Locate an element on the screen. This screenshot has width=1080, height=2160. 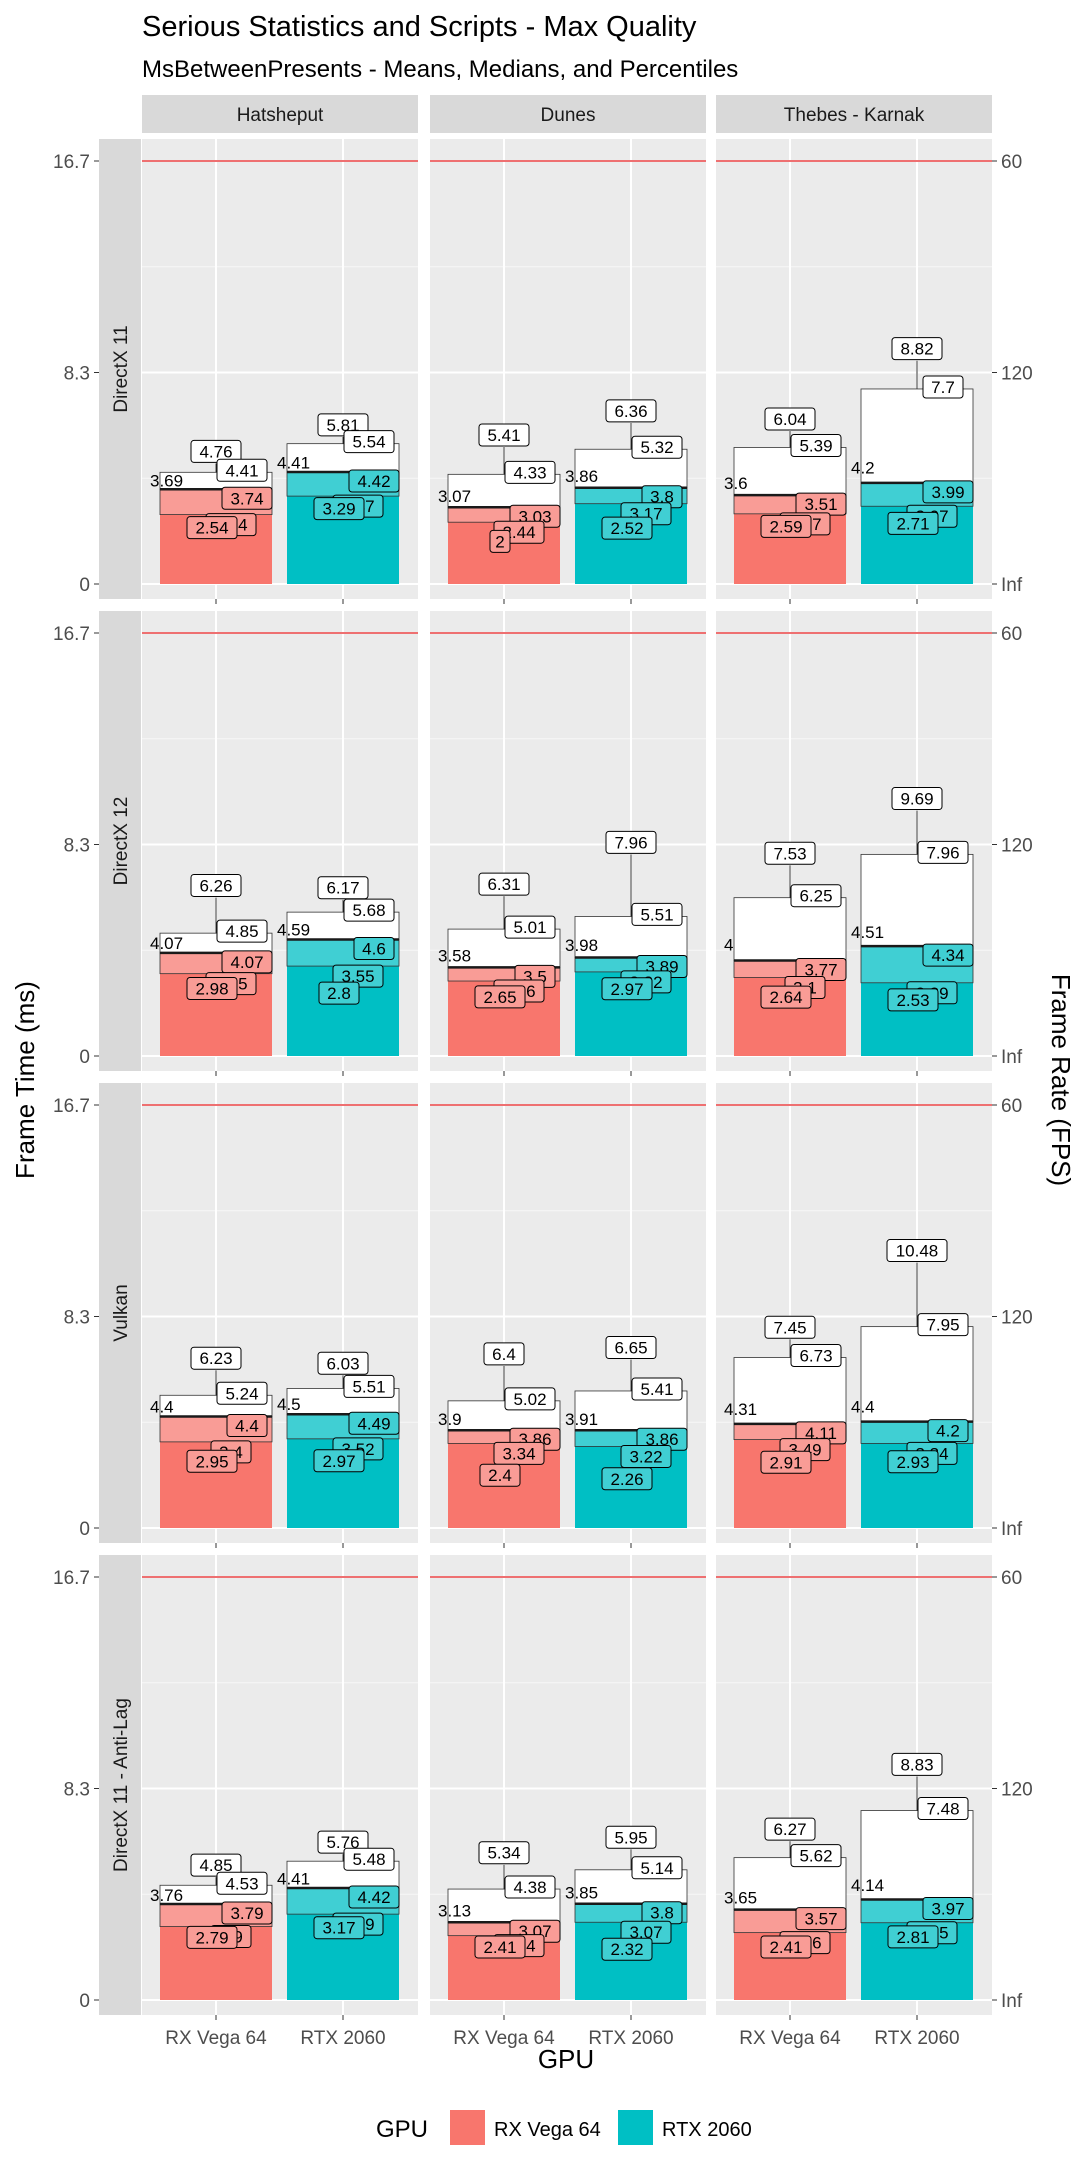
p-low-label-rtx-2060: 2.71 is located at coordinates (912, 523).